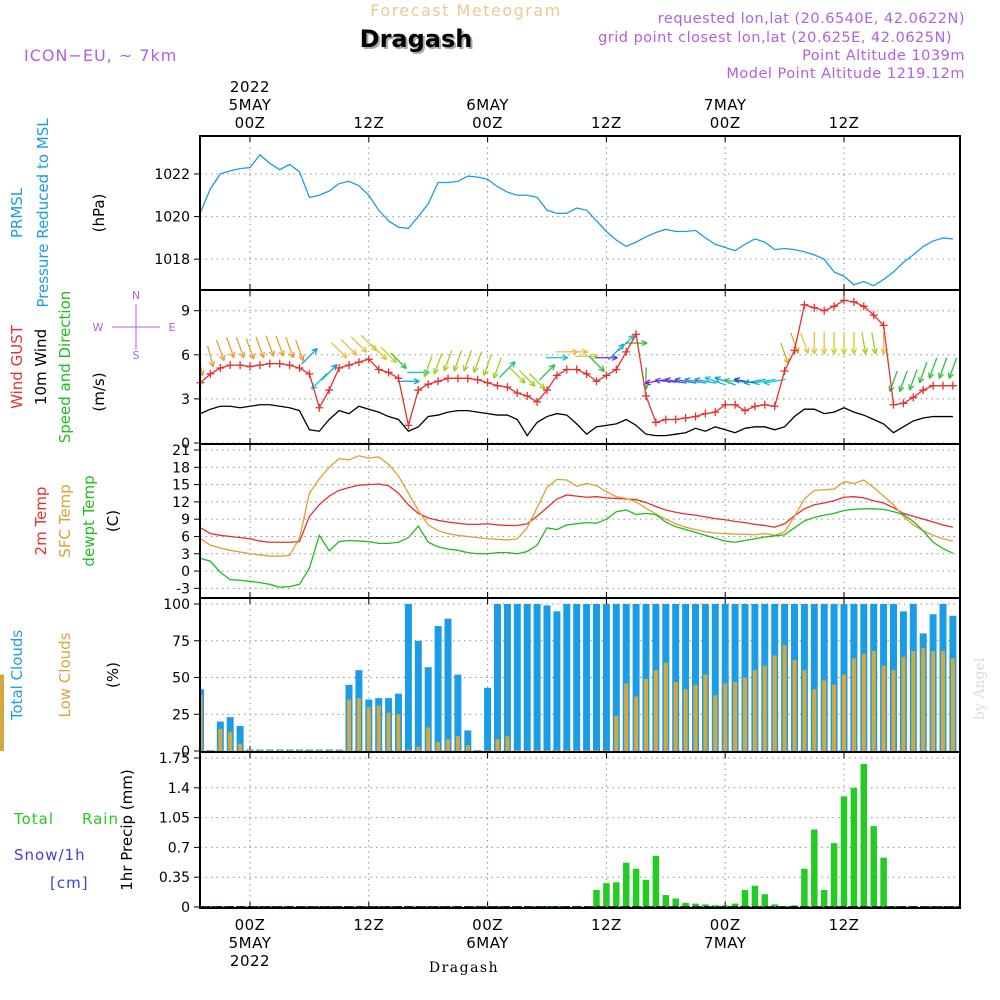 Image resolution: width=1000 pixels, height=1000 pixels. I want to click on y-tick-label: 9, so click(185, 520).